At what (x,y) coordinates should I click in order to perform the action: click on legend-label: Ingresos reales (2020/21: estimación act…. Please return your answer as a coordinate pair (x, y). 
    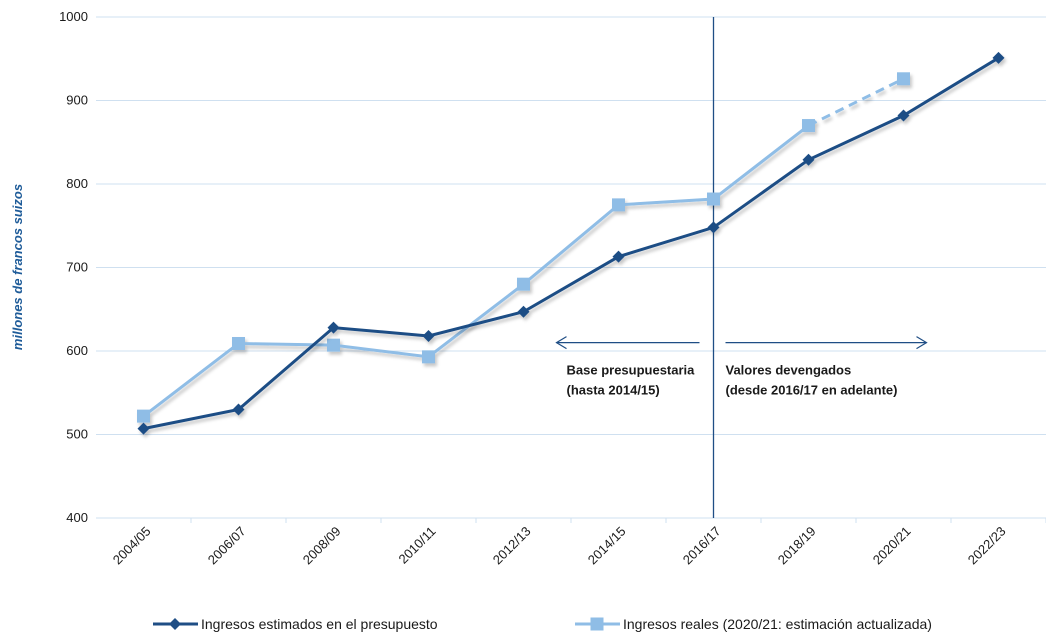
    Looking at the image, I should click on (777, 624).